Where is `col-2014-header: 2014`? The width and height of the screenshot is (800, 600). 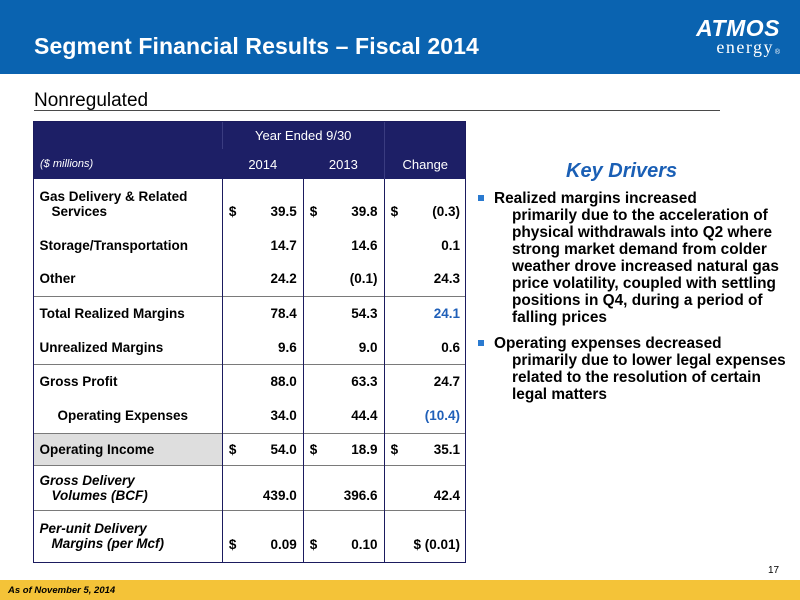
col-2014-header: 2014 is located at coordinates (263, 164).